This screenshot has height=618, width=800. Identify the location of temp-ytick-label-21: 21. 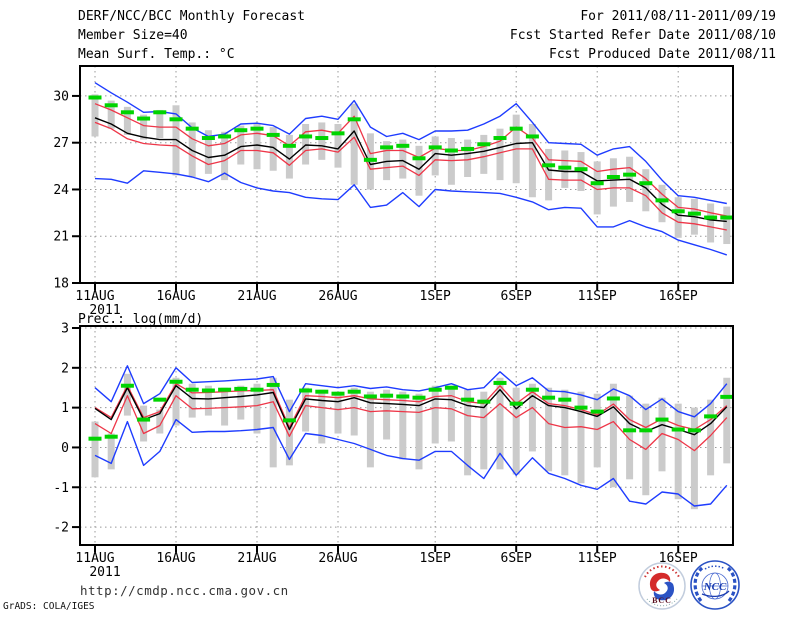
(61, 237).